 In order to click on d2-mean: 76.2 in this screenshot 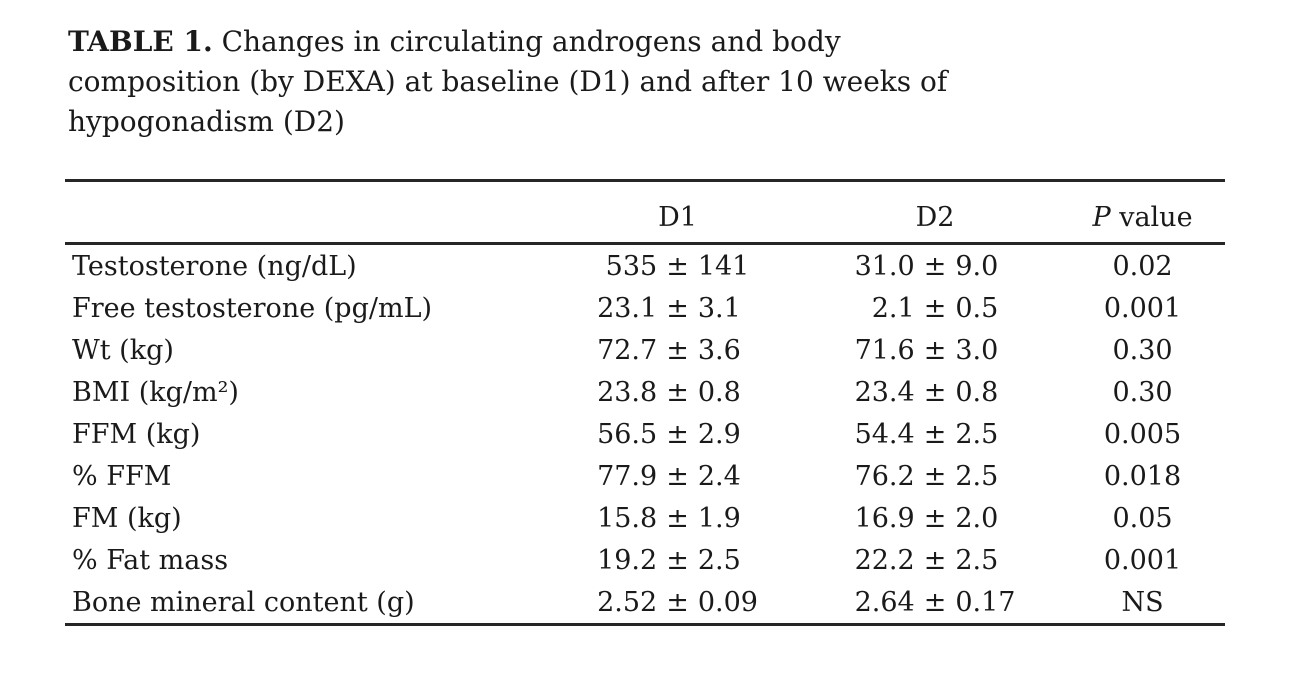, I will do `click(884, 476)`.